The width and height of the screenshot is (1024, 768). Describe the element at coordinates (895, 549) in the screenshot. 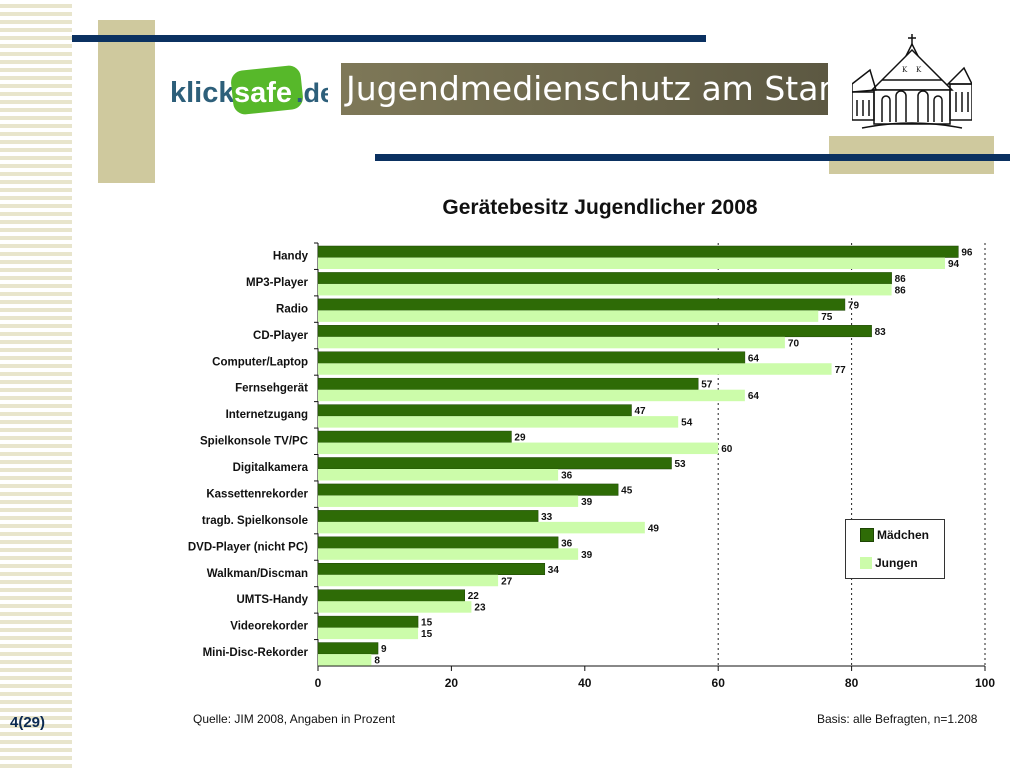

I see `chart-legend: Mädchen Jungen` at that location.